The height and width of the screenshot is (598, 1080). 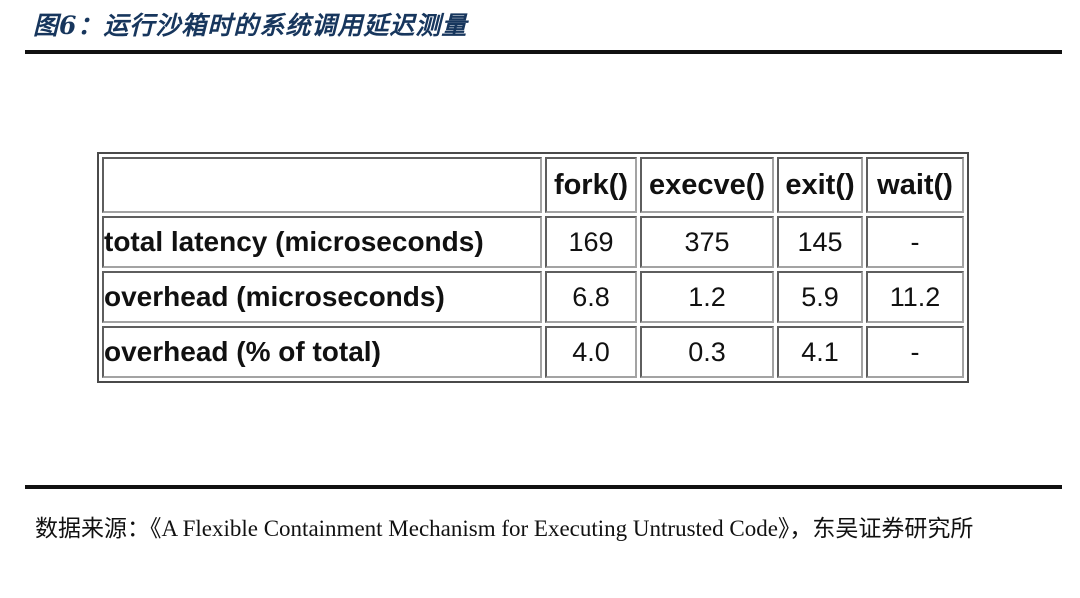 I want to click on header-cell-fork: fork(), so click(x=591, y=185).